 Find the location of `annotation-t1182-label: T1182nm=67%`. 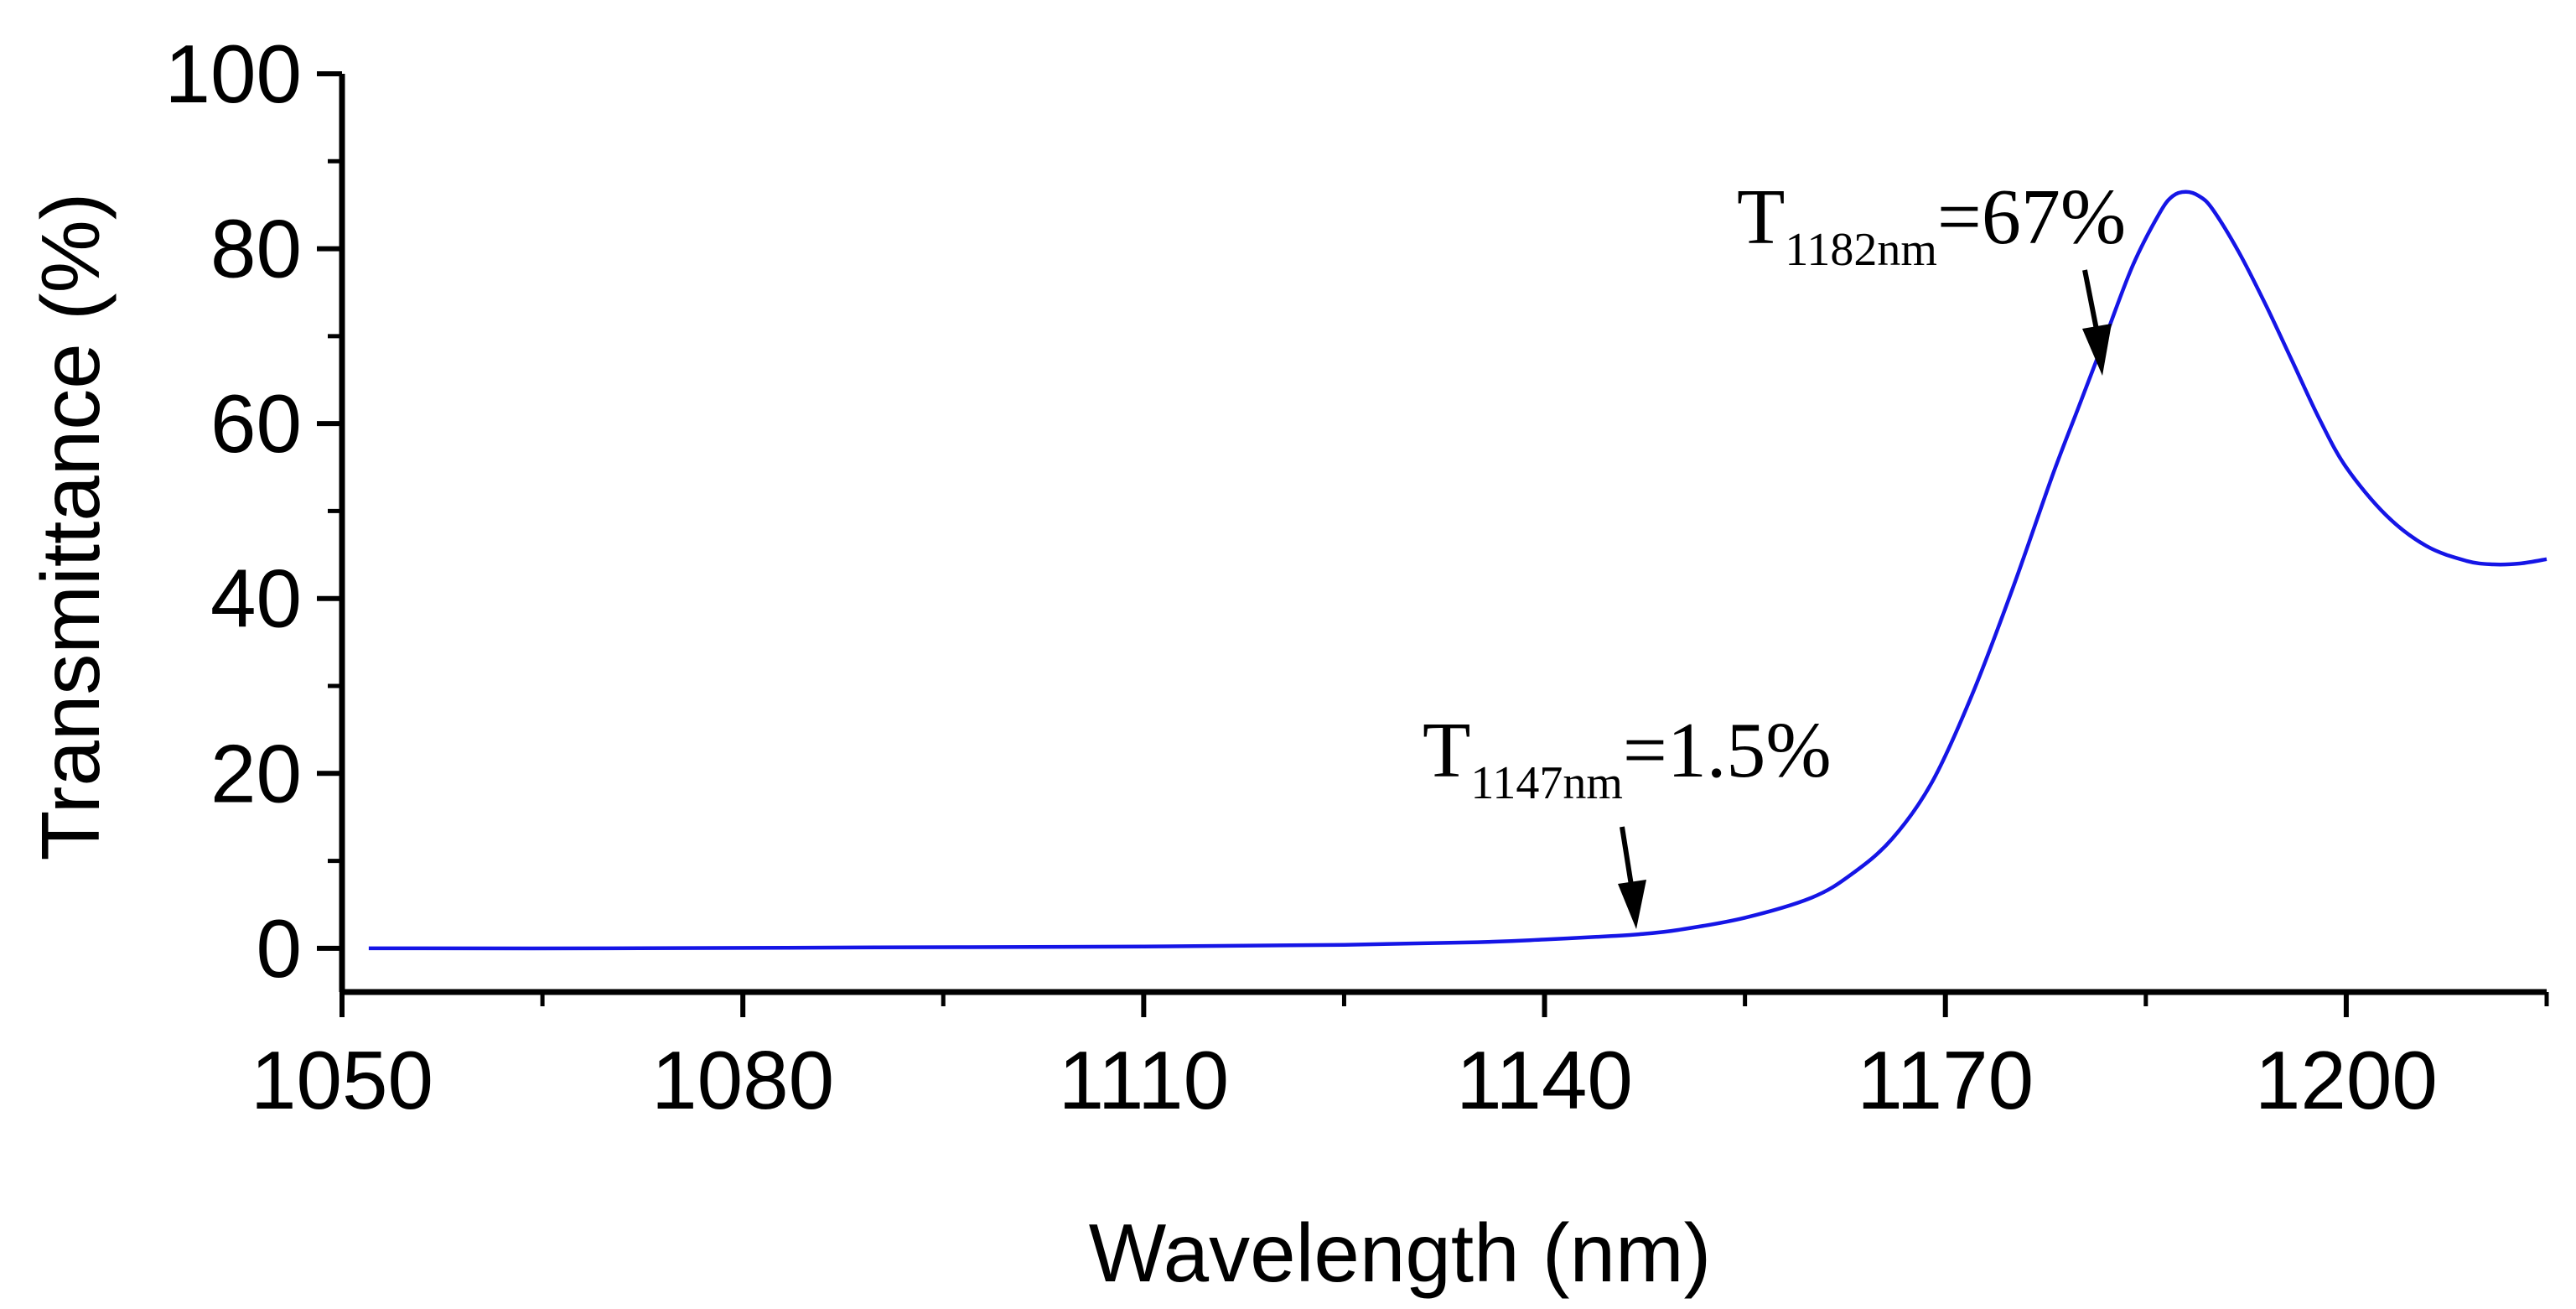

annotation-t1182-label: T1182nm=67% is located at coordinates (1931, 225).